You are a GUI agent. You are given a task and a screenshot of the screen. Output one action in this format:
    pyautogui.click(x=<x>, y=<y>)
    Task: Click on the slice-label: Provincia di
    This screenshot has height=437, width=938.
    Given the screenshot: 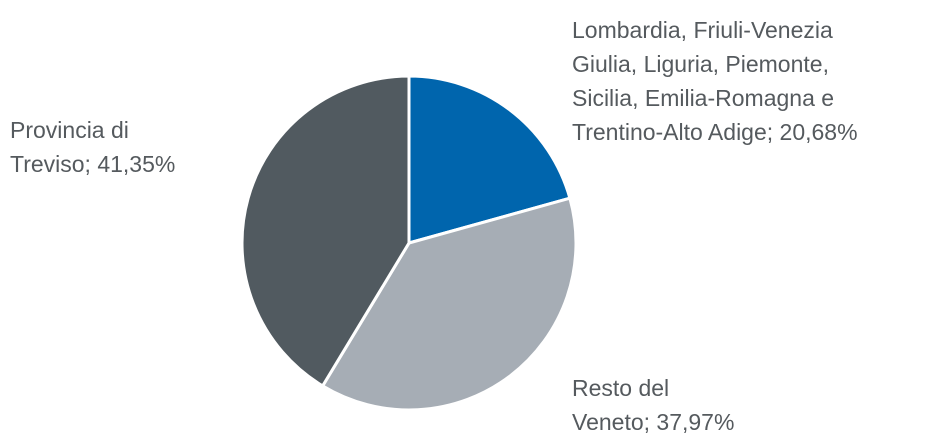 What is the action you would take?
    pyautogui.click(x=69, y=130)
    